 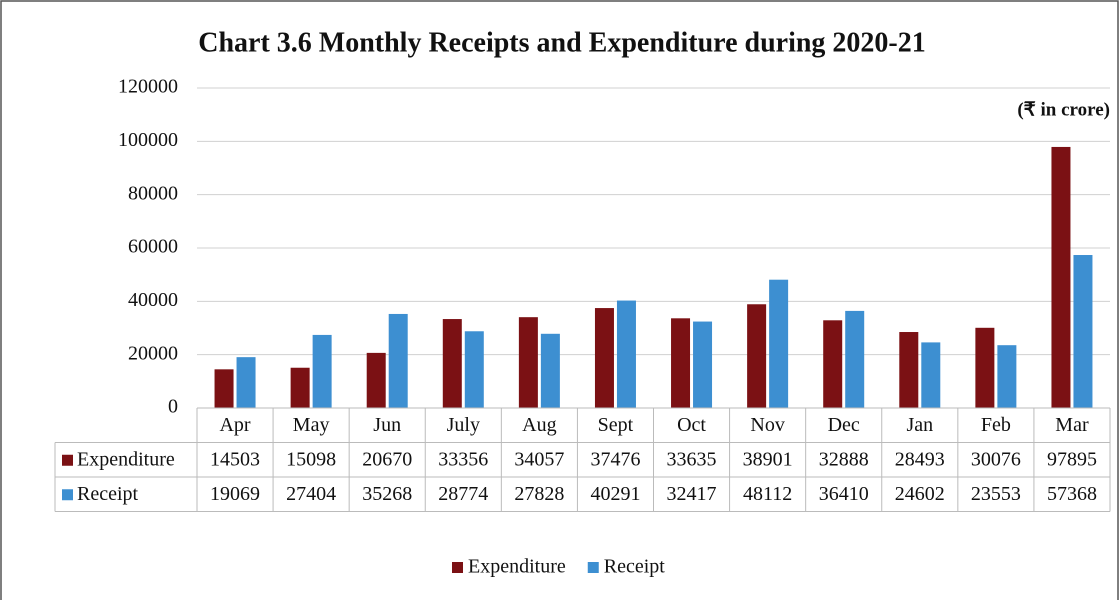 What do you see at coordinates (148, 140) in the screenshot?
I see `y-tick-label: 100000` at bounding box center [148, 140].